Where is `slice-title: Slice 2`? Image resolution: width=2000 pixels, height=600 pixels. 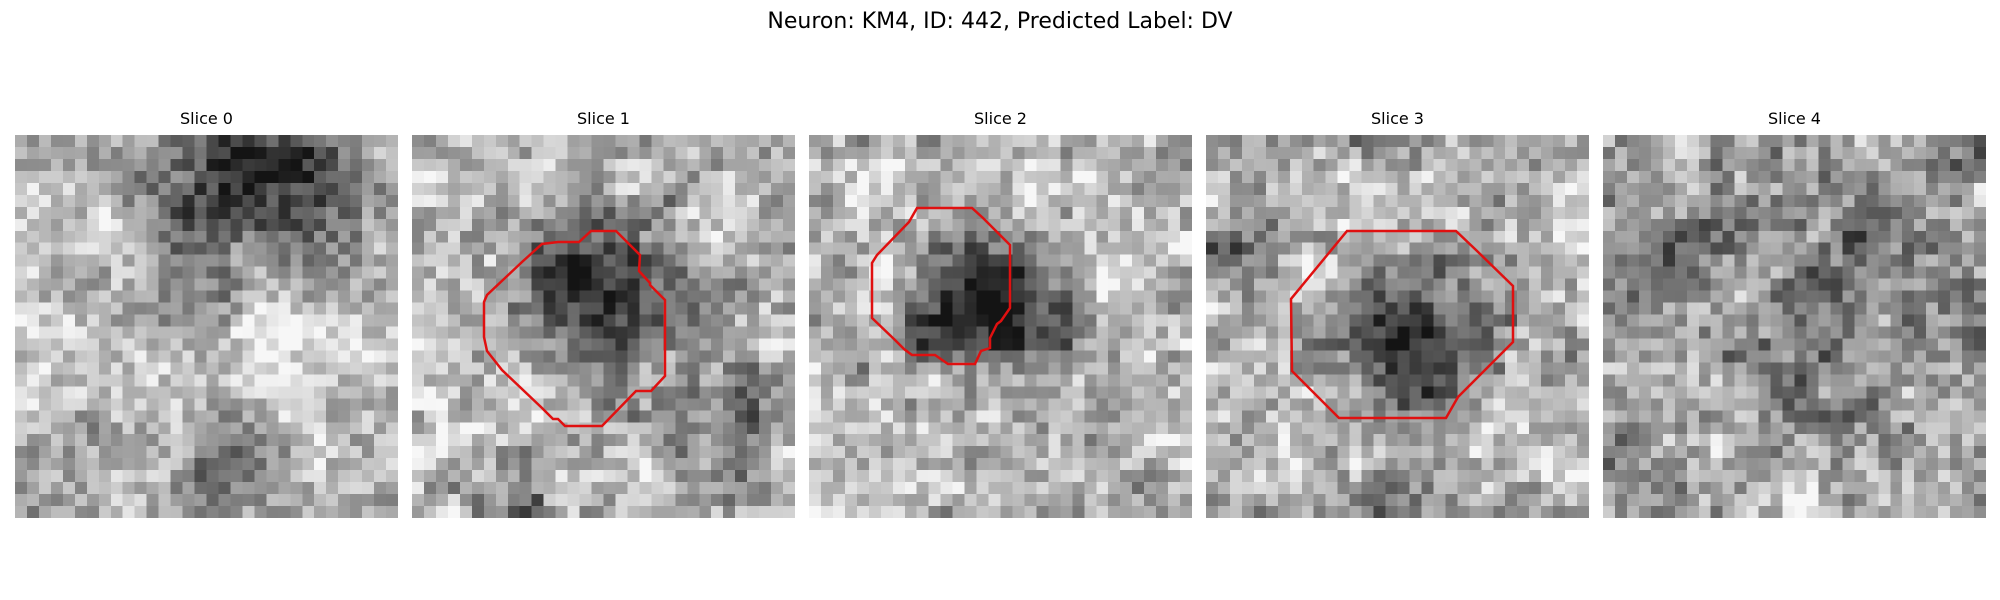
slice-title: Slice 2 is located at coordinates (1000, 118).